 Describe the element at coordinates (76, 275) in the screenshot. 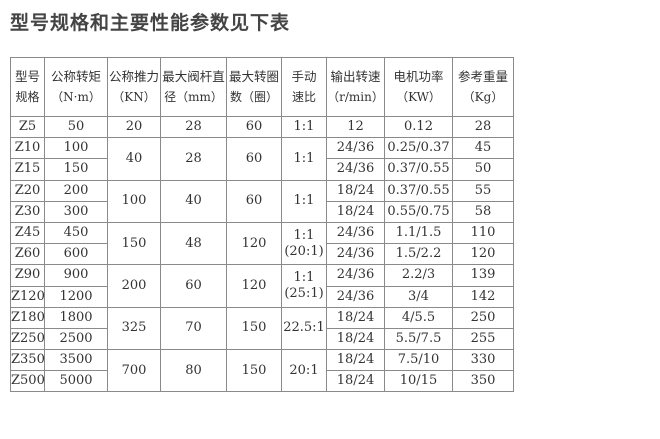

I see `torque-cell: 900` at that location.